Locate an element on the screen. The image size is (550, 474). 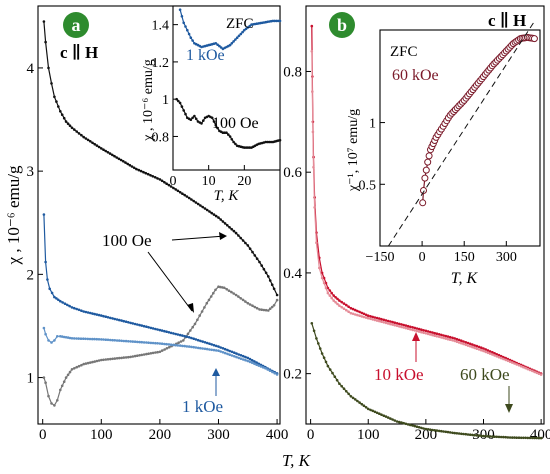
panel-b-xtick-label: 200 is located at coordinates (426, 435).